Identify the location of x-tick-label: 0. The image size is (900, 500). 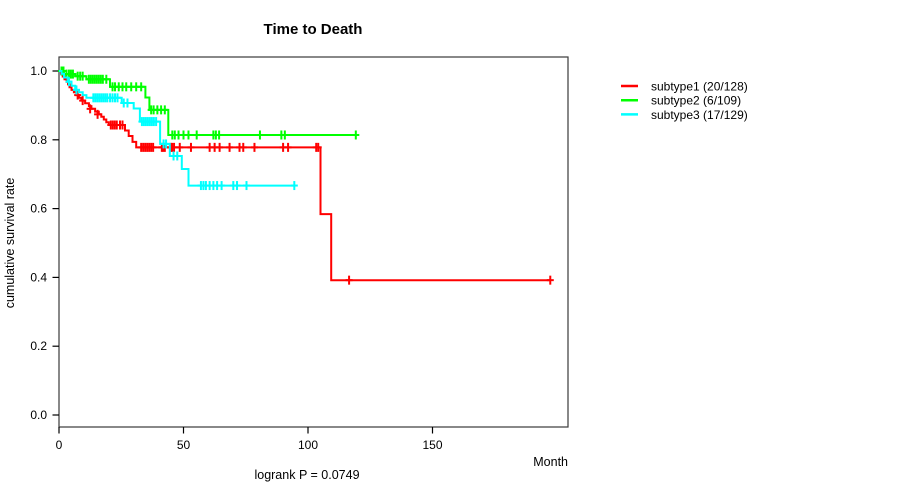
(59, 445).